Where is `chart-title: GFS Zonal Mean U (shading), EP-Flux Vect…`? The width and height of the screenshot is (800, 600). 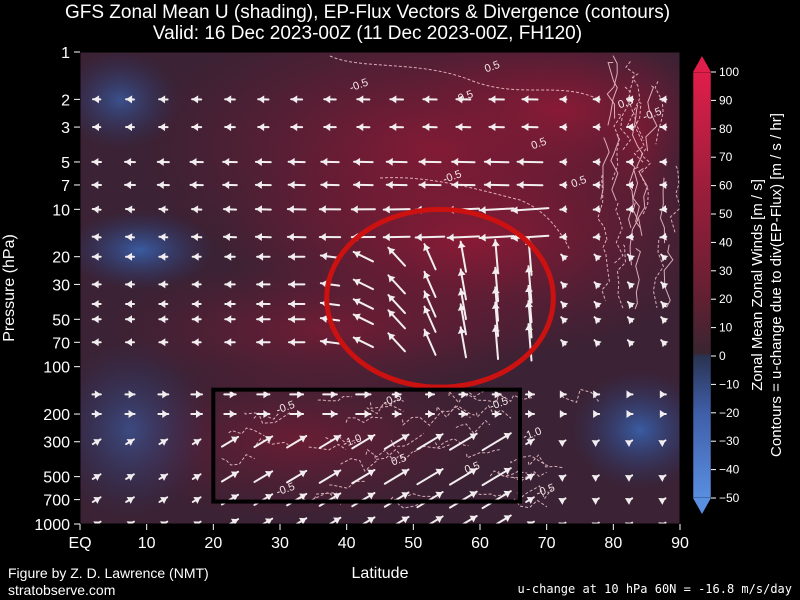
chart-title: GFS Zonal Mean U (shading), EP-Flux Vect… is located at coordinates (367, 12).